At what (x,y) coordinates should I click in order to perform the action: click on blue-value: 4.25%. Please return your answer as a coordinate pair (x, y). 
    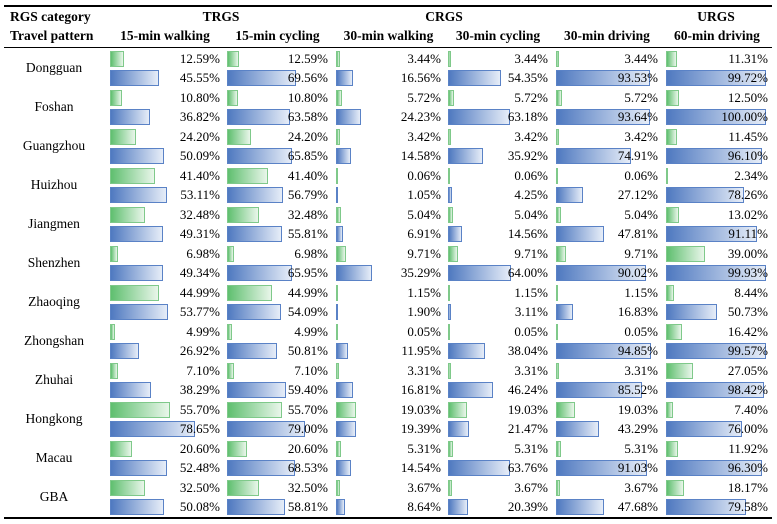
    Looking at the image, I should click on (531, 194).